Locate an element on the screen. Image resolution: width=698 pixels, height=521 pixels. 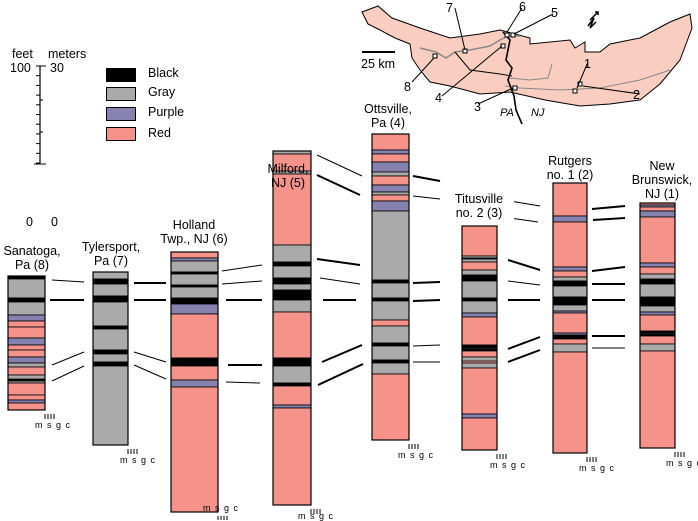
column-rutgers is located at coordinates (570, 318).